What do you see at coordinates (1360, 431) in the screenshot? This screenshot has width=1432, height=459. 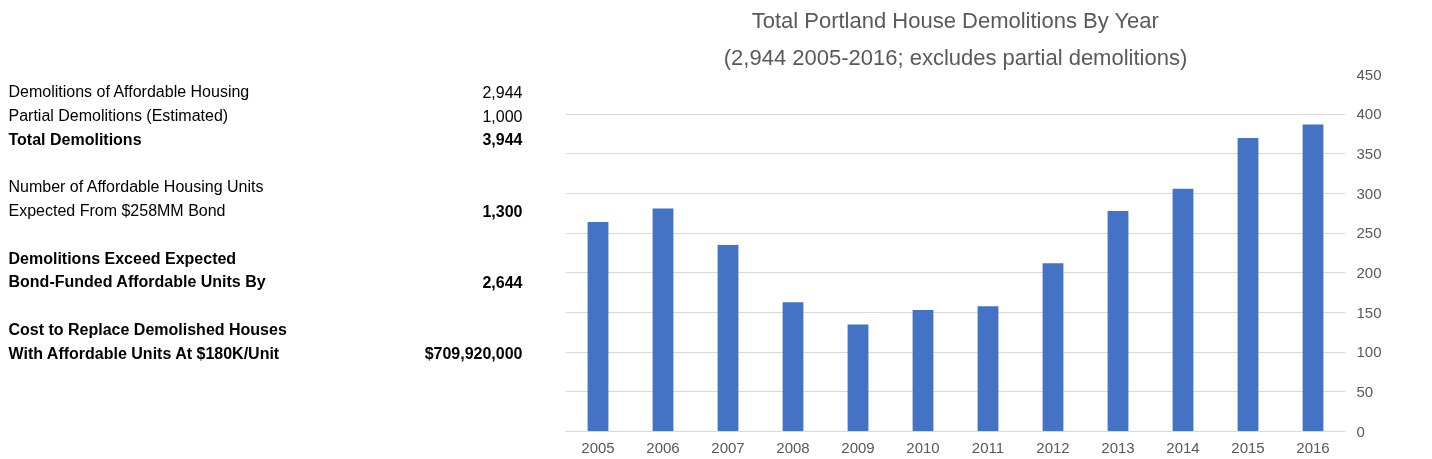 I see `y-tick-label: 0` at bounding box center [1360, 431].